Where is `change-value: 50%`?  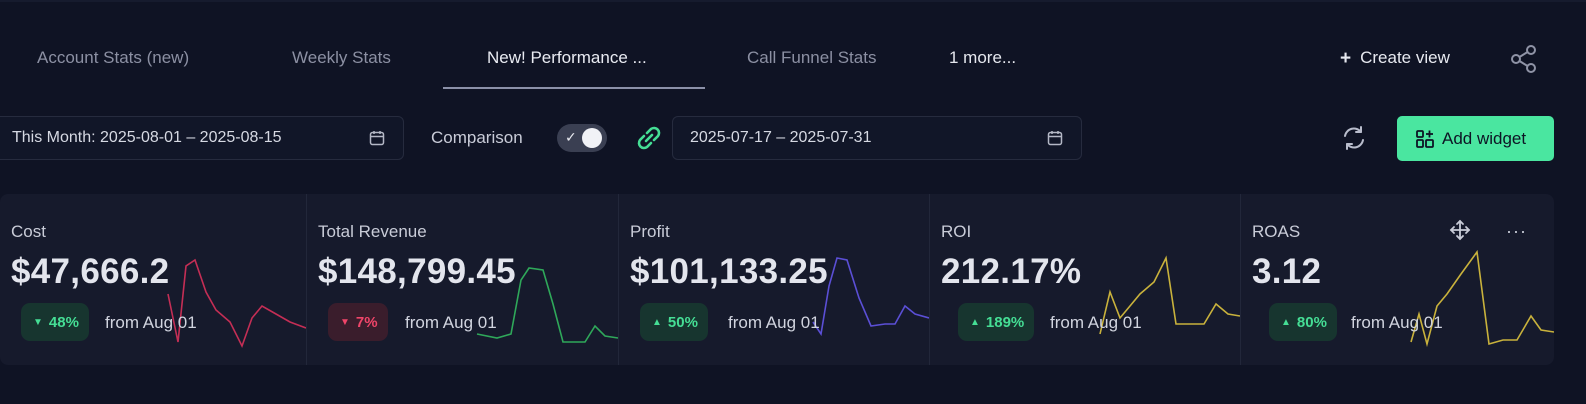
change-value: 50% is located at coordinates (682, 322).